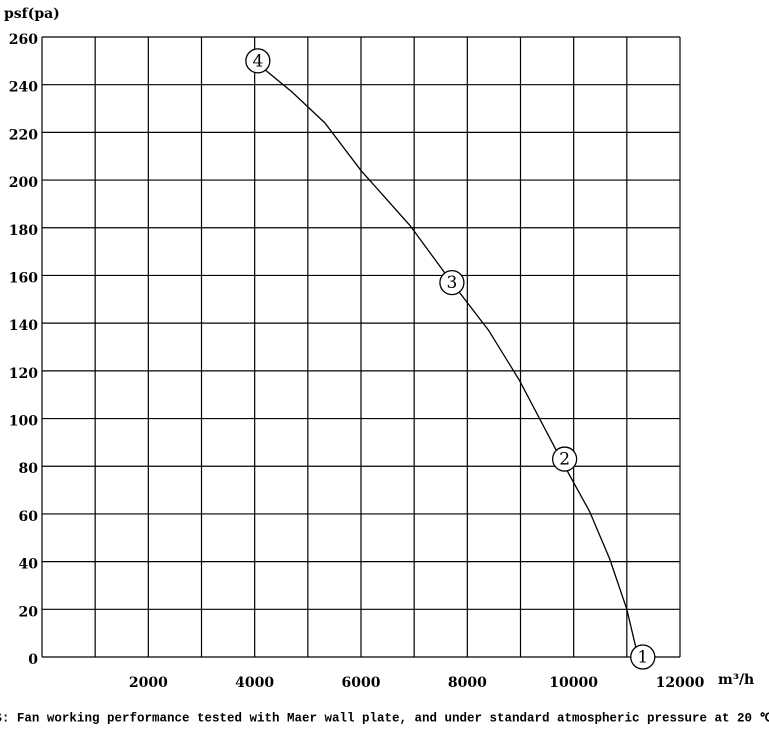 This screenshot has width=769, height=735. I want to click on y-tick-label: 0, so click(33, 660).